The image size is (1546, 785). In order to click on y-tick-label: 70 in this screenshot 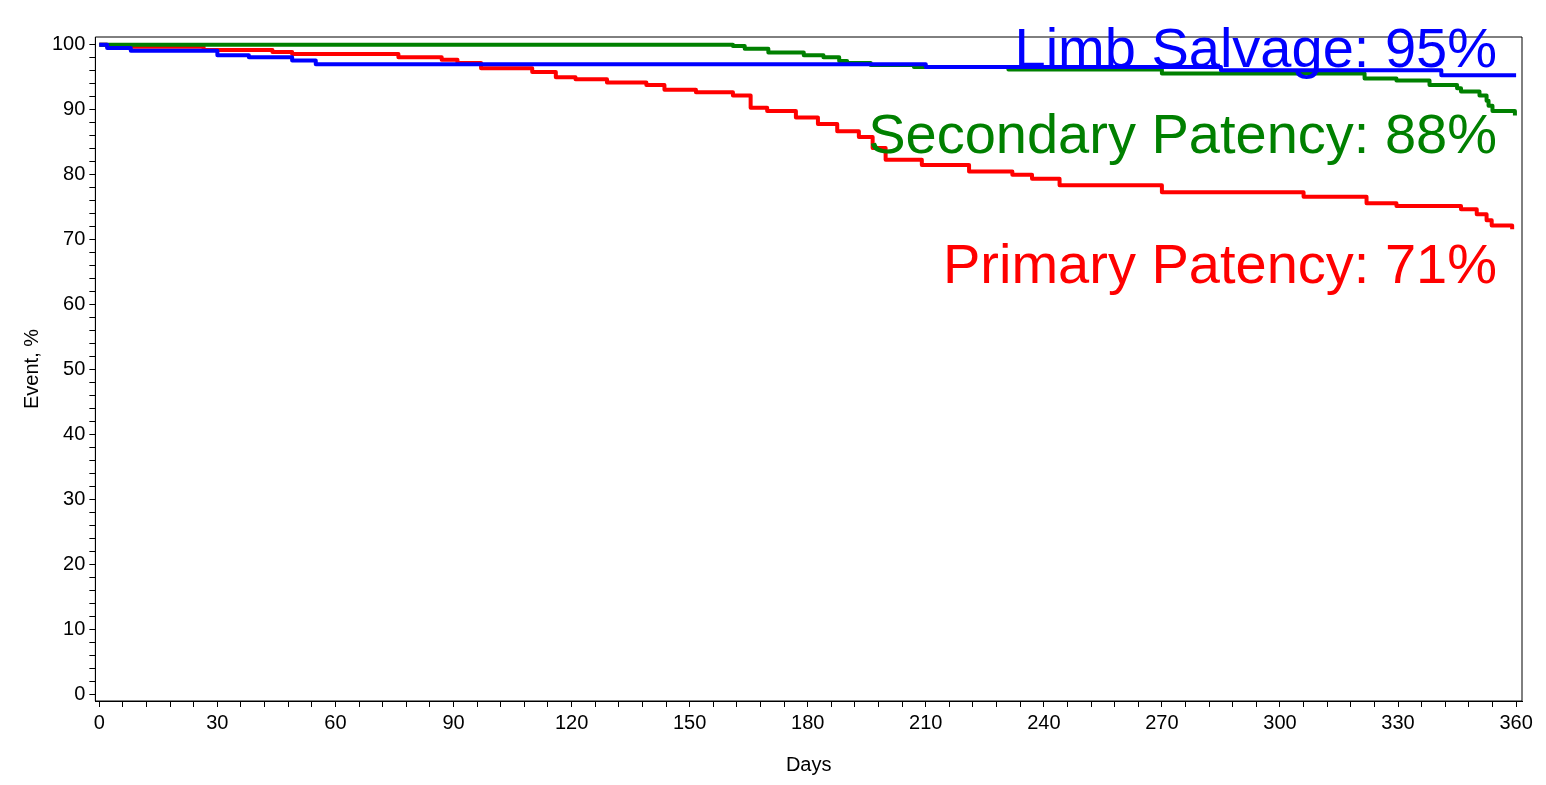, I will do `click(74, 238)`.